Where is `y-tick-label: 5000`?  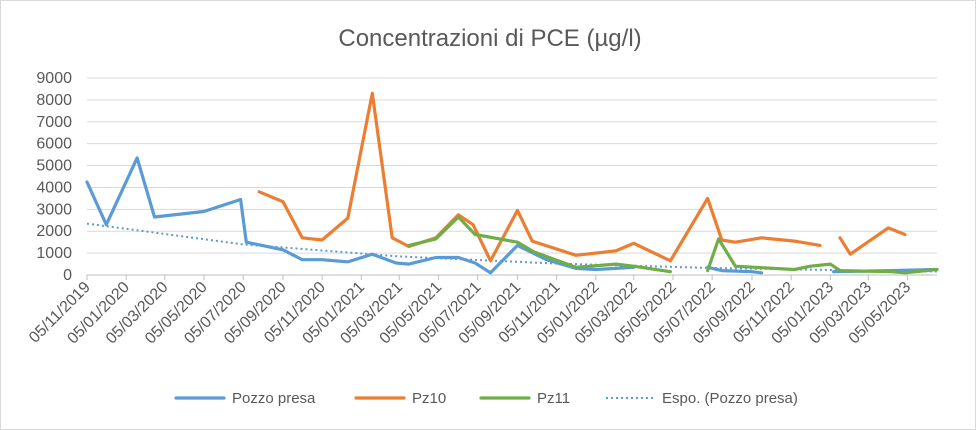
y-tick-label: 5000 is located at coordinates (54, 166).